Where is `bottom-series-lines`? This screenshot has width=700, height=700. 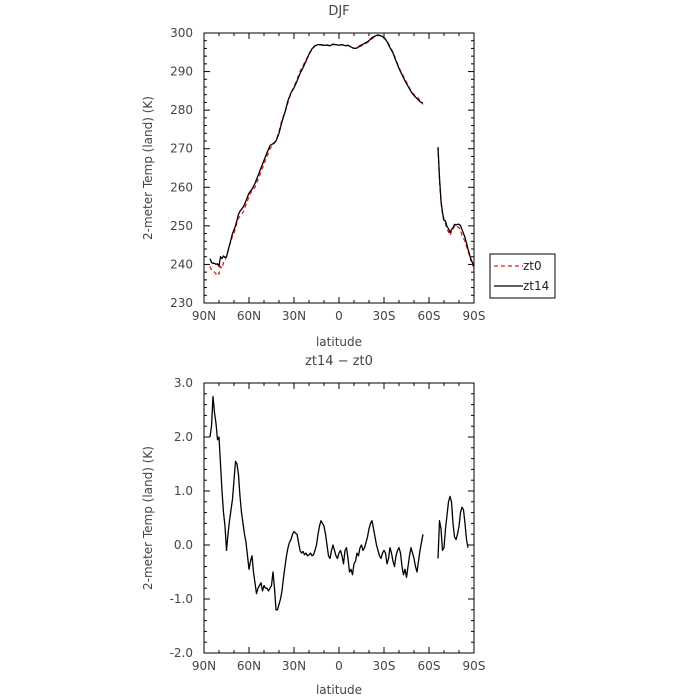 bottom-series-lines is located at coordinates (339, 503).